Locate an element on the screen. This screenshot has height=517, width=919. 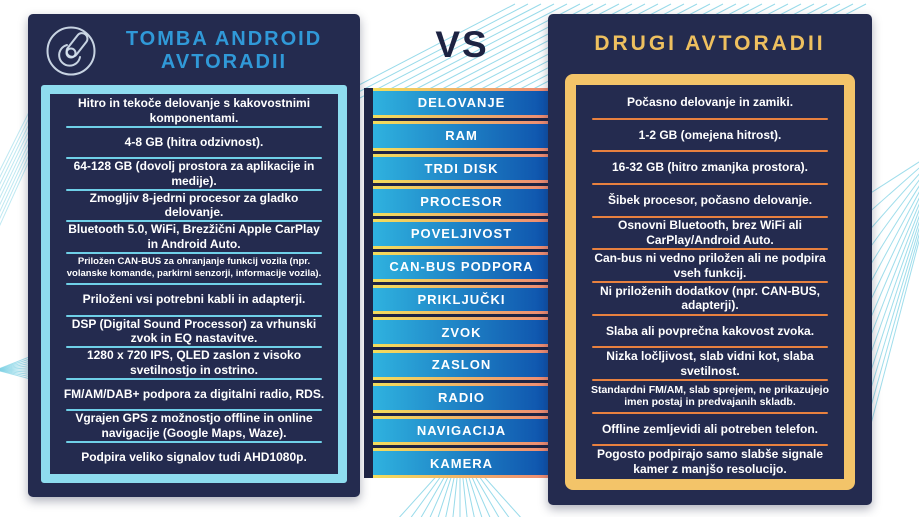
tomba-panel-title: TOMBA ANDROID AVTORADII is located at coordinates (224, 51).